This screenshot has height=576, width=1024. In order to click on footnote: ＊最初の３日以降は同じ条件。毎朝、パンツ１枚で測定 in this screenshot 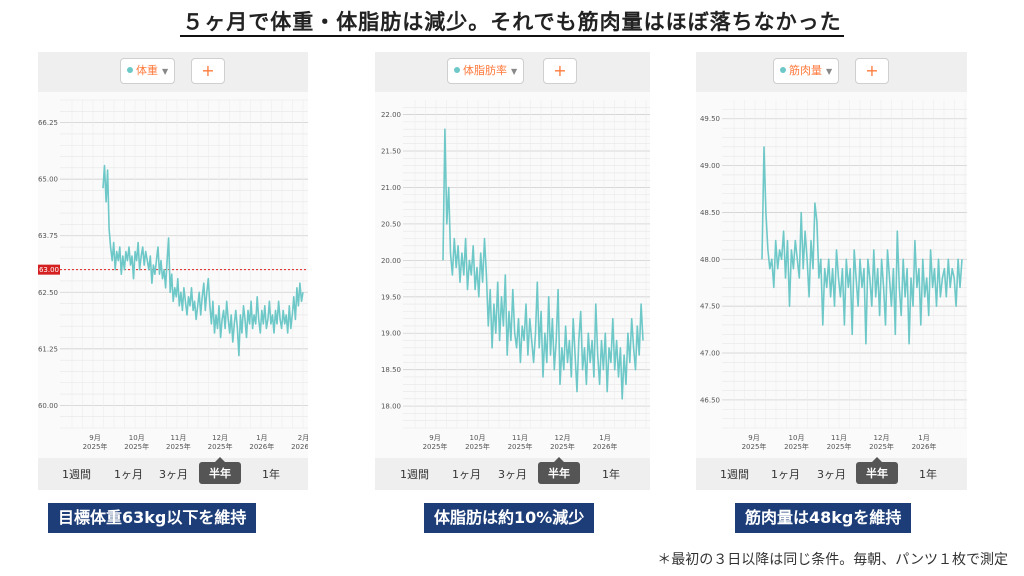, I will do `click(832, 560)`.